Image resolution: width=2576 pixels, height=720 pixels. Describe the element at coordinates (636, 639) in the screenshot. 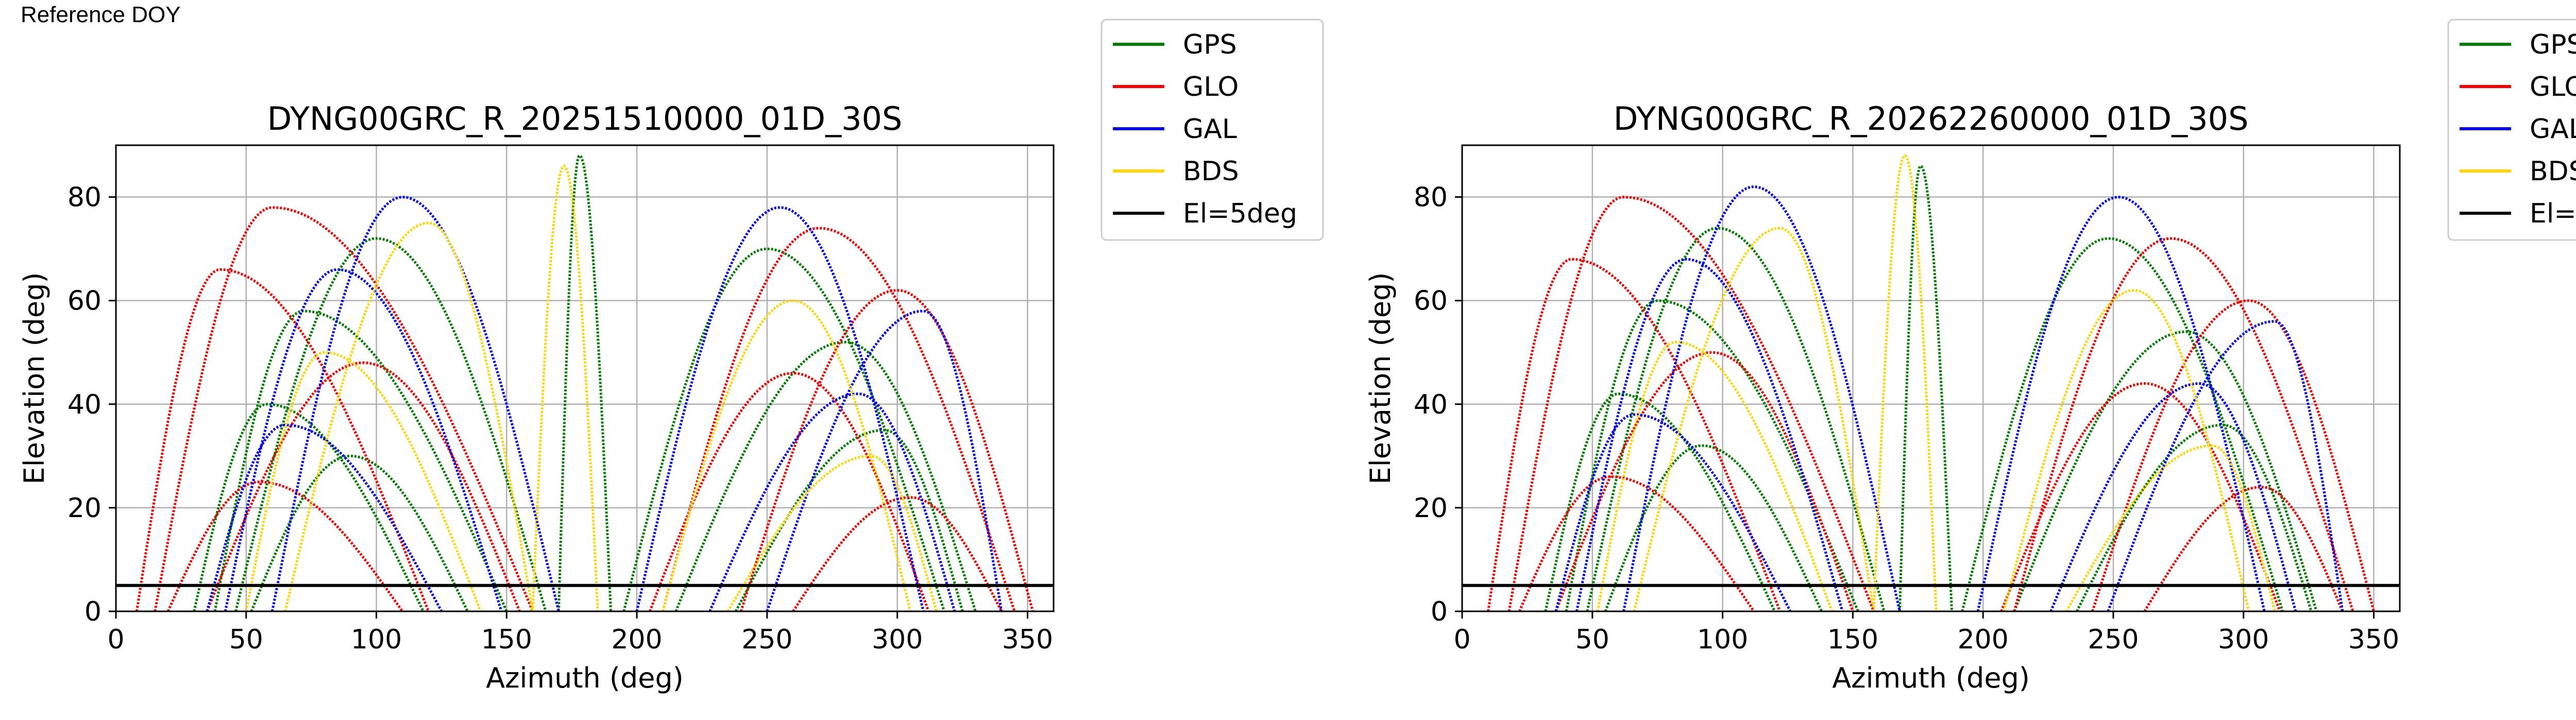

I see `x-tick-label: 200` at that location.